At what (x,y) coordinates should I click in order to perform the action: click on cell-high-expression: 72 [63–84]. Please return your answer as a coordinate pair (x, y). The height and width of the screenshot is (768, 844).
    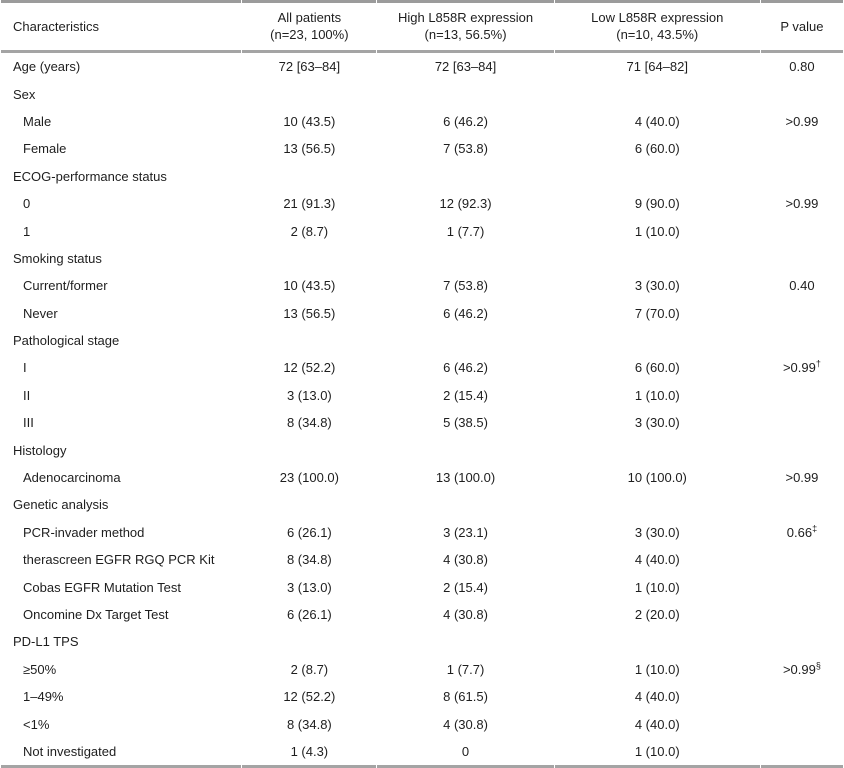
    Looking at the image, I should click on (465, 67).